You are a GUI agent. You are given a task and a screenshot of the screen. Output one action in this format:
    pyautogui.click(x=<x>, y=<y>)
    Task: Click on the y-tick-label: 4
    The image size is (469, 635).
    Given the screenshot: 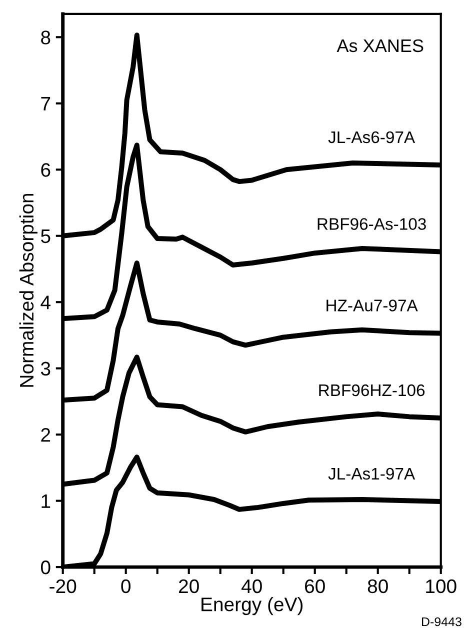 What is the action you would take?
    pyautogui.click(x=45, y=303)
    